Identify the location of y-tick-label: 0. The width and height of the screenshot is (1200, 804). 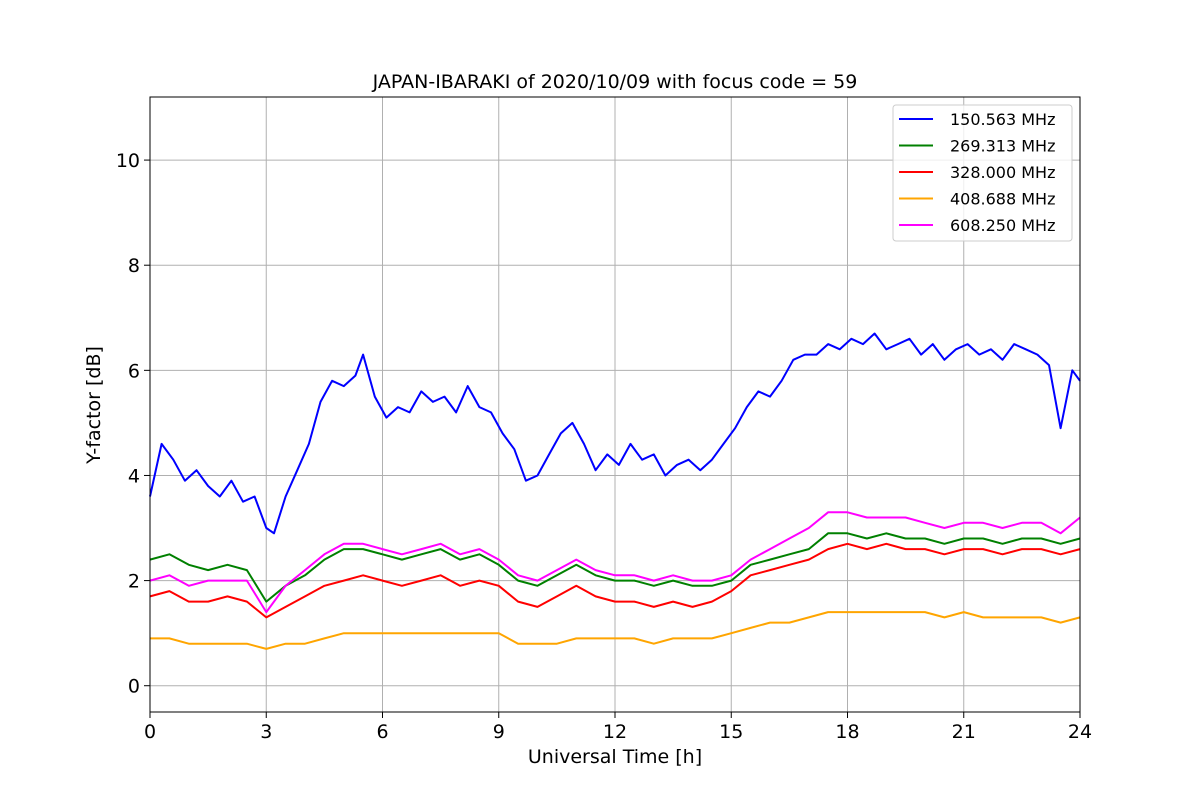
(134, 687).